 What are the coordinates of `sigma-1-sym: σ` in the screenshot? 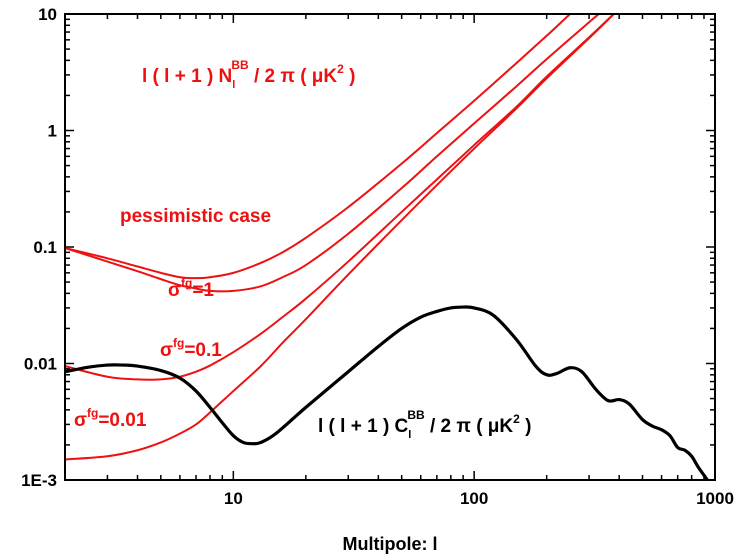 It's located at (174, 290).